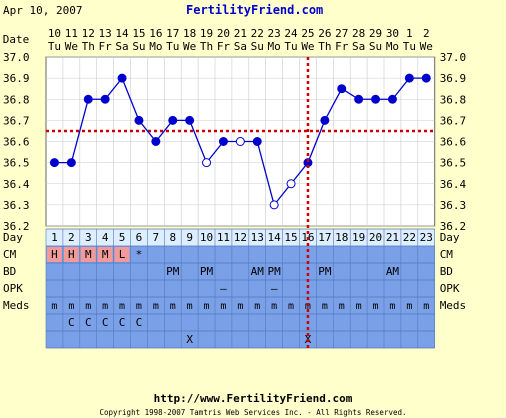 Image resolution: width=506 pixels, height=418 pixels. I want to click on row-label-left: CM, so click(10, 254).